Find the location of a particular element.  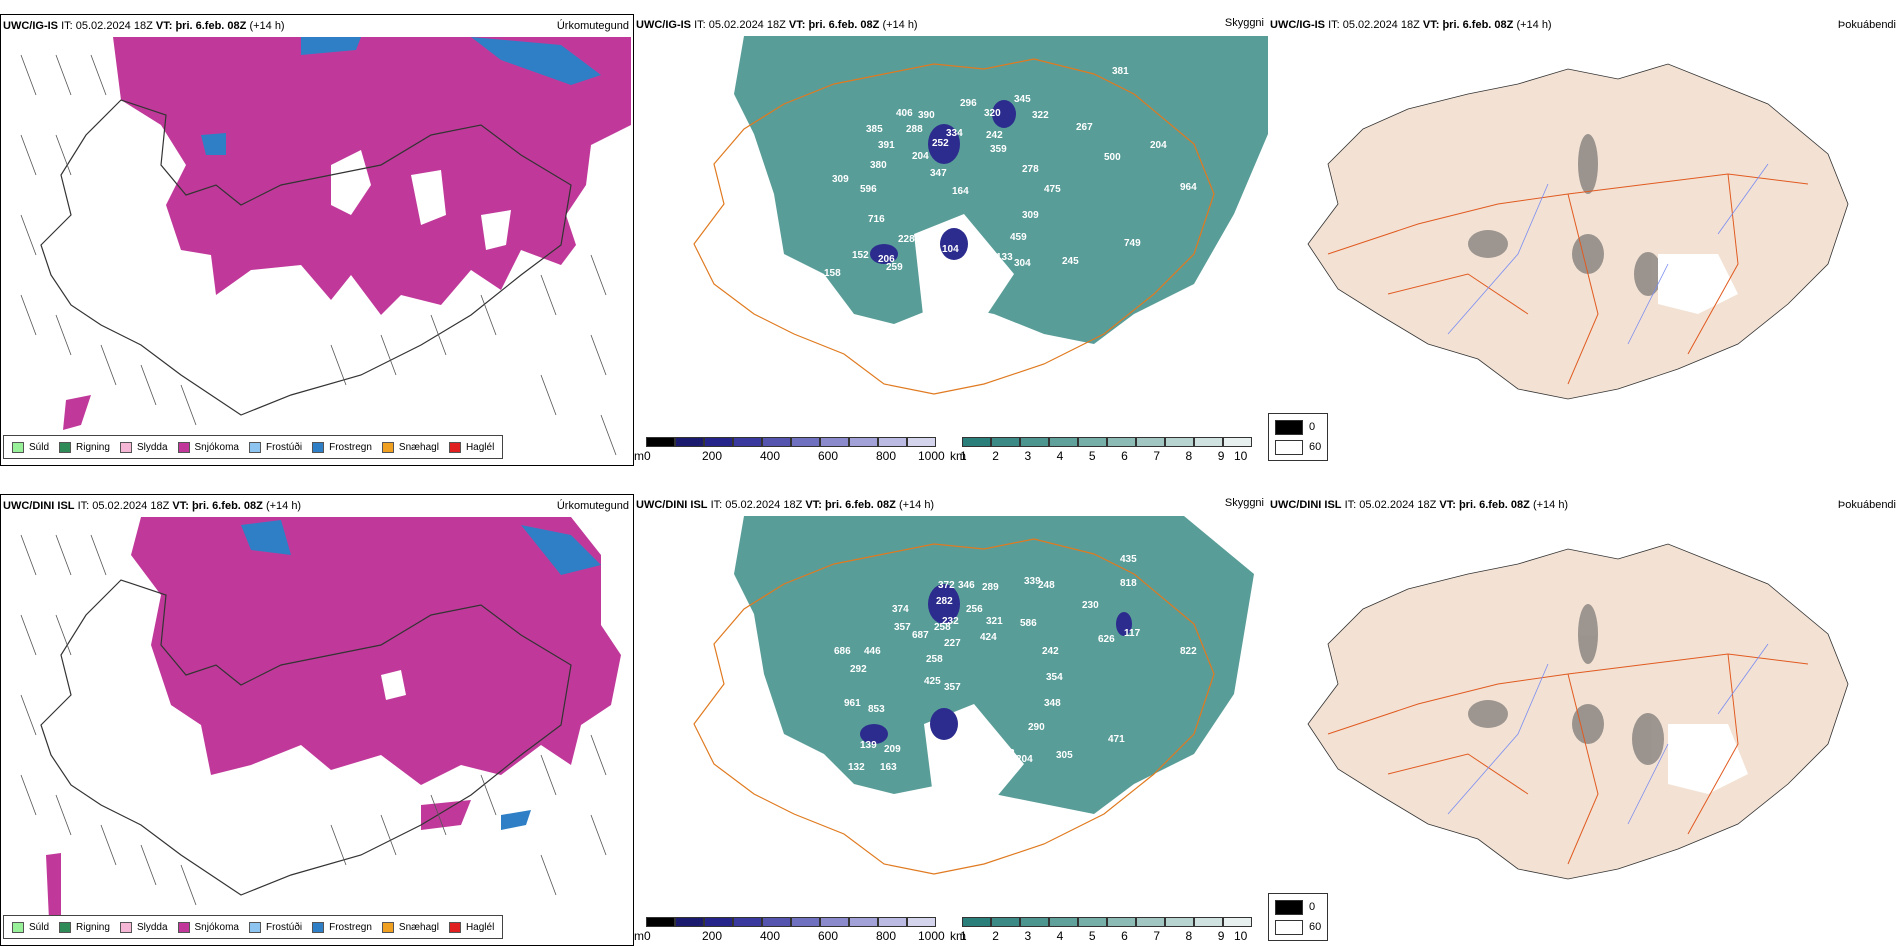

cloud-base-label: 964 is located at coordinates (1188, 187).